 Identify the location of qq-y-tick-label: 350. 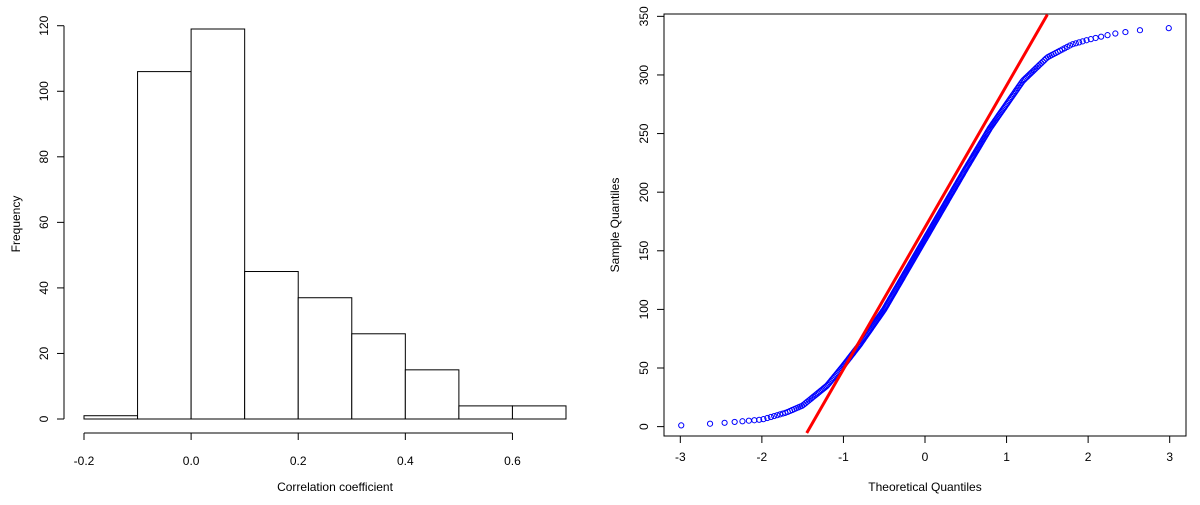
(644, 16).